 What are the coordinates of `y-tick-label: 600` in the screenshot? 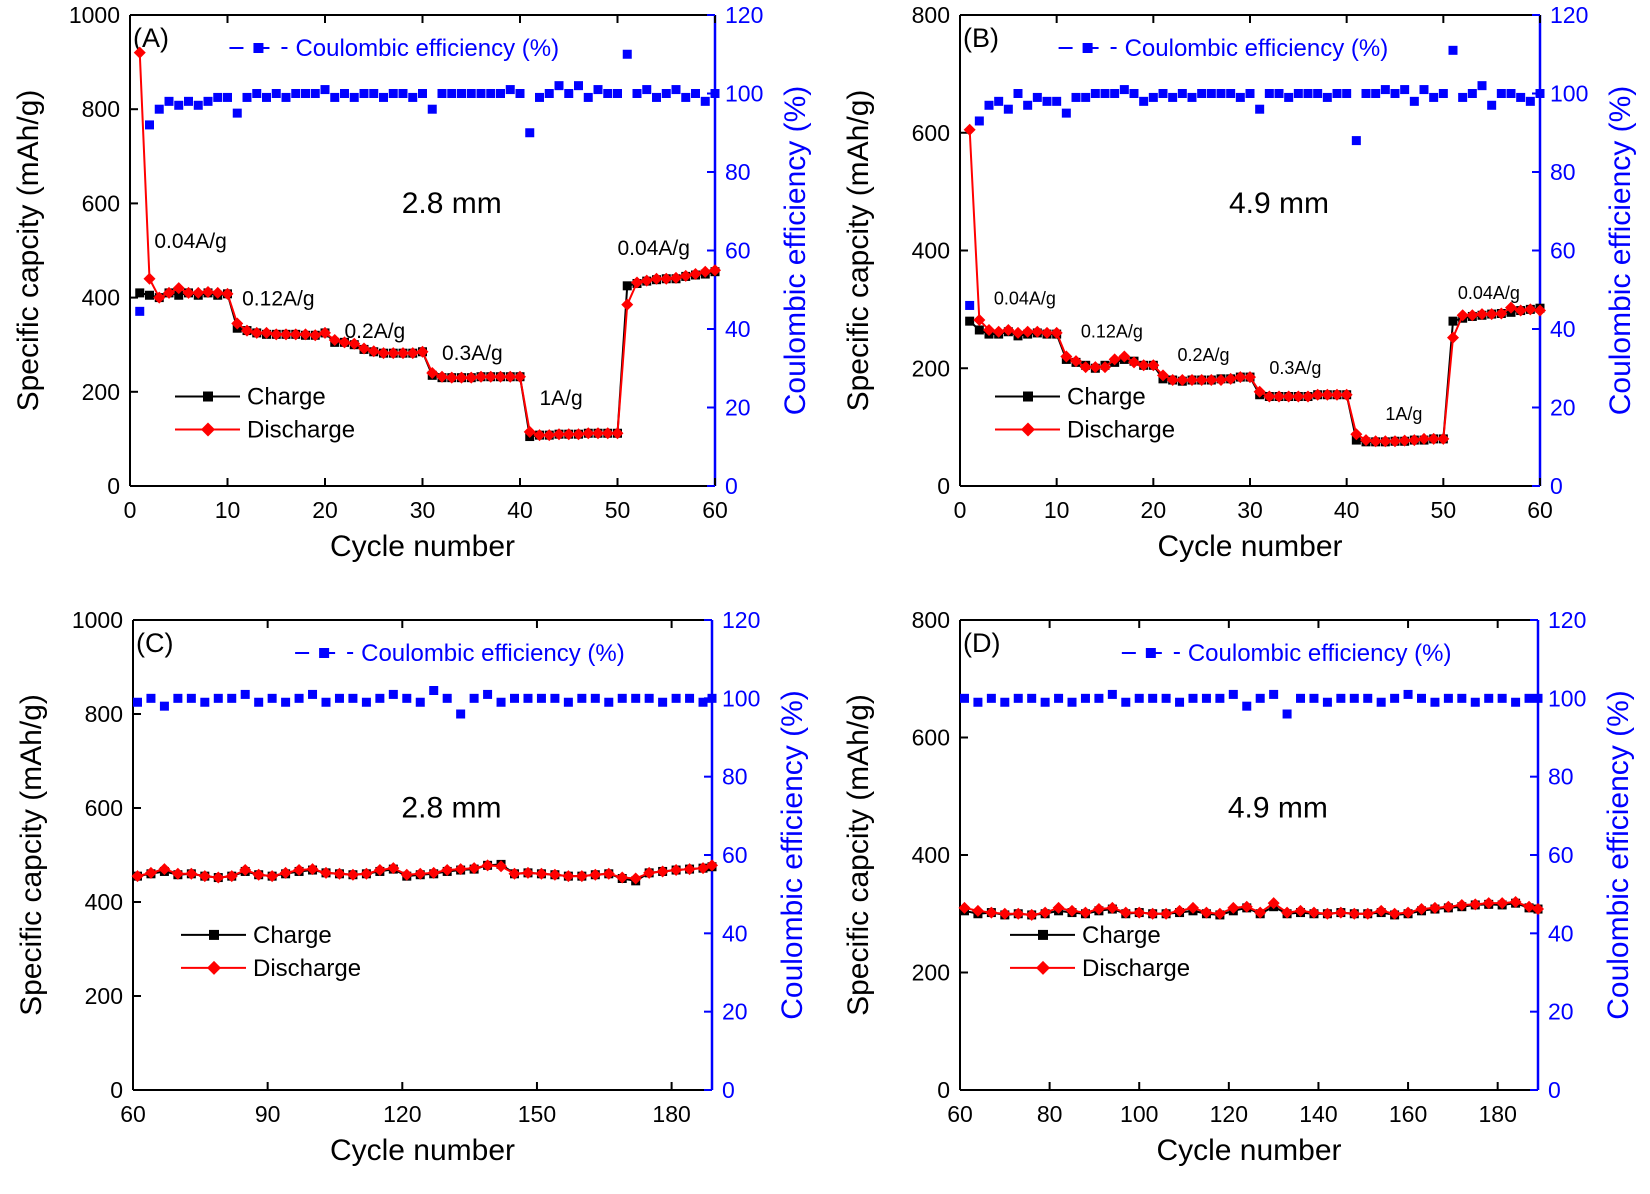 It's located at (931, 133).